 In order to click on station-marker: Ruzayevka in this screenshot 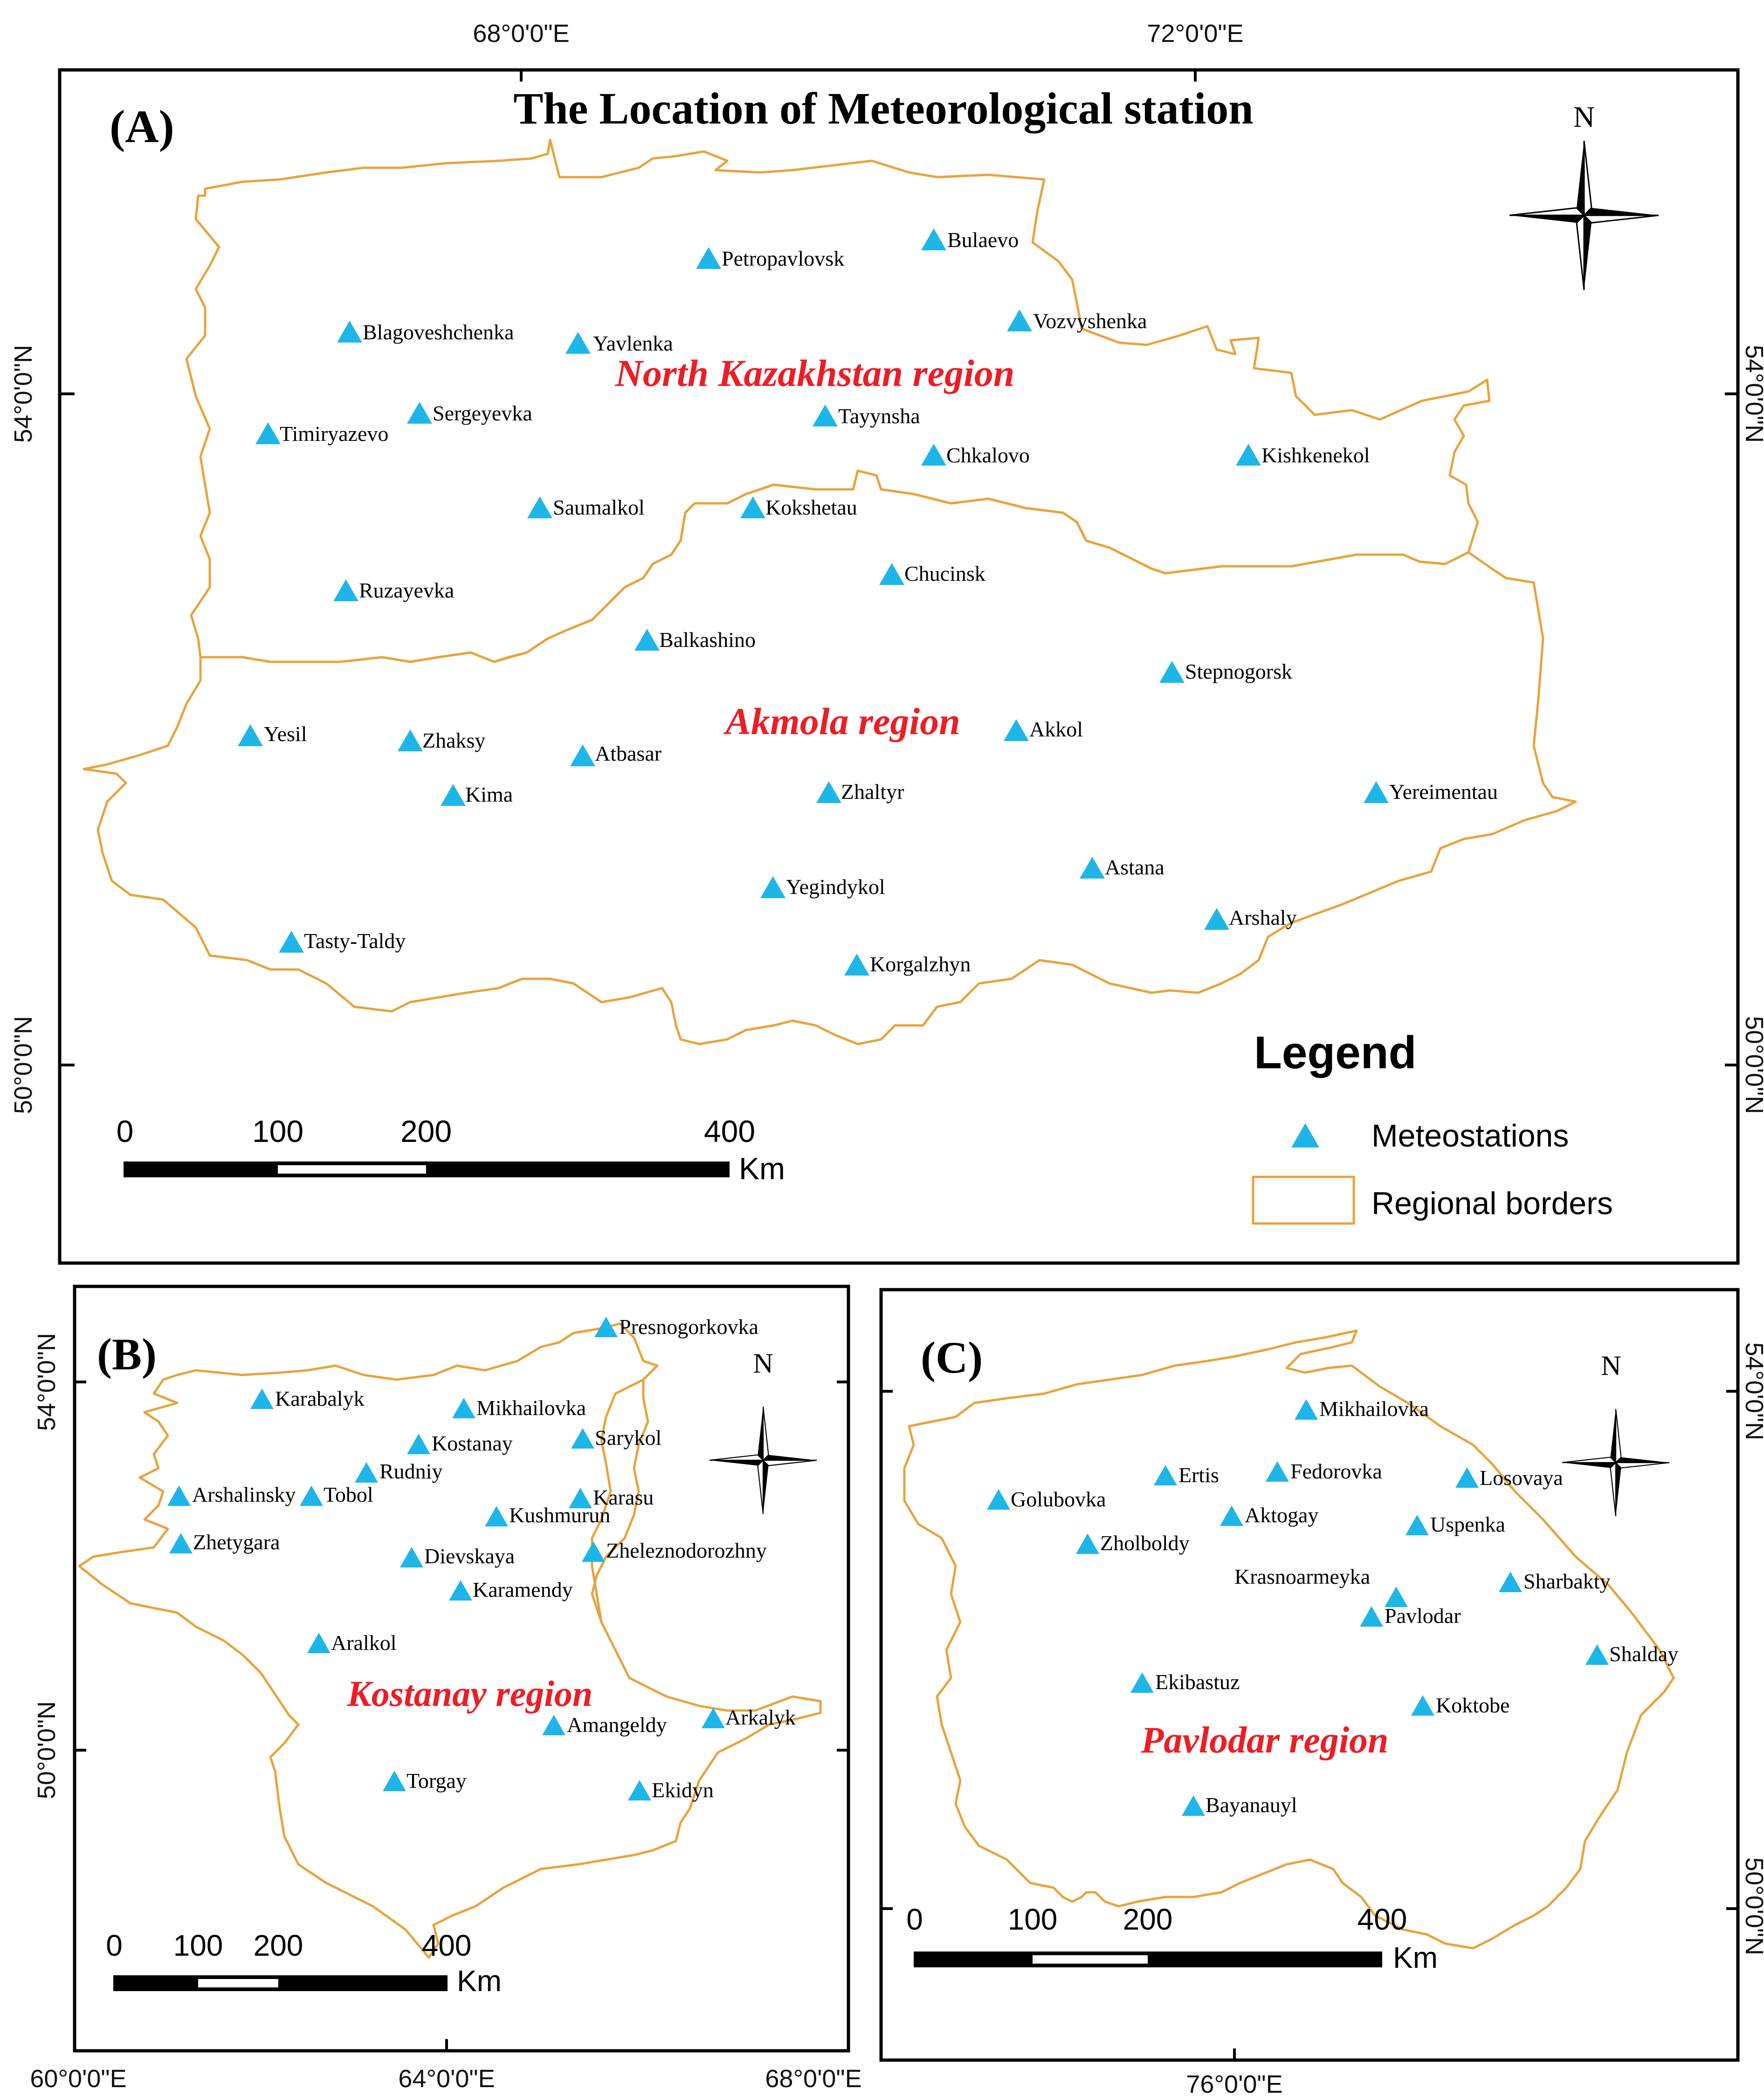, I will do `click(393, 590)`.